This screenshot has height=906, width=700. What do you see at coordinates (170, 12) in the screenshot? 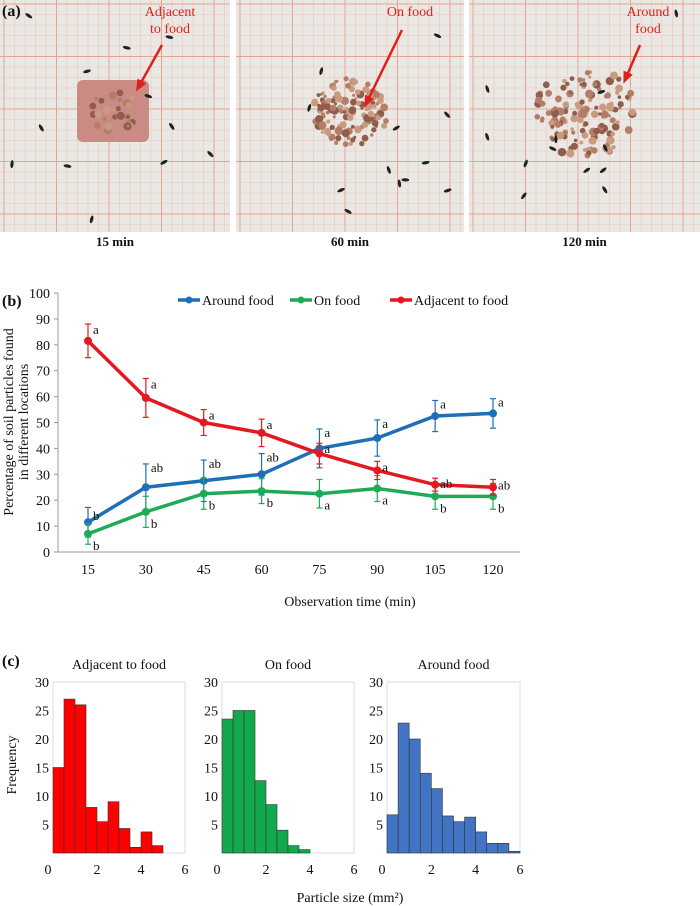
I see `annotation-label: Adjacent` at bounding box center [170, 12].